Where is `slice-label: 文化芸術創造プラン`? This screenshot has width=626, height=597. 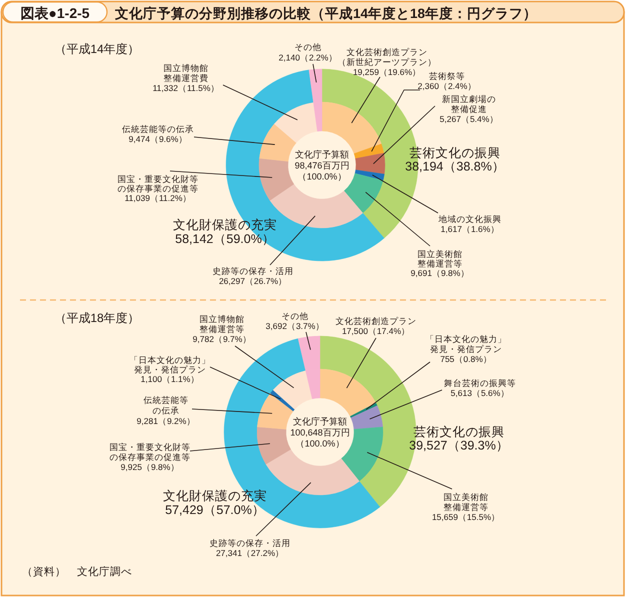 slice-label: 文化芸術創造プラン is located at coordinates (376, 321).